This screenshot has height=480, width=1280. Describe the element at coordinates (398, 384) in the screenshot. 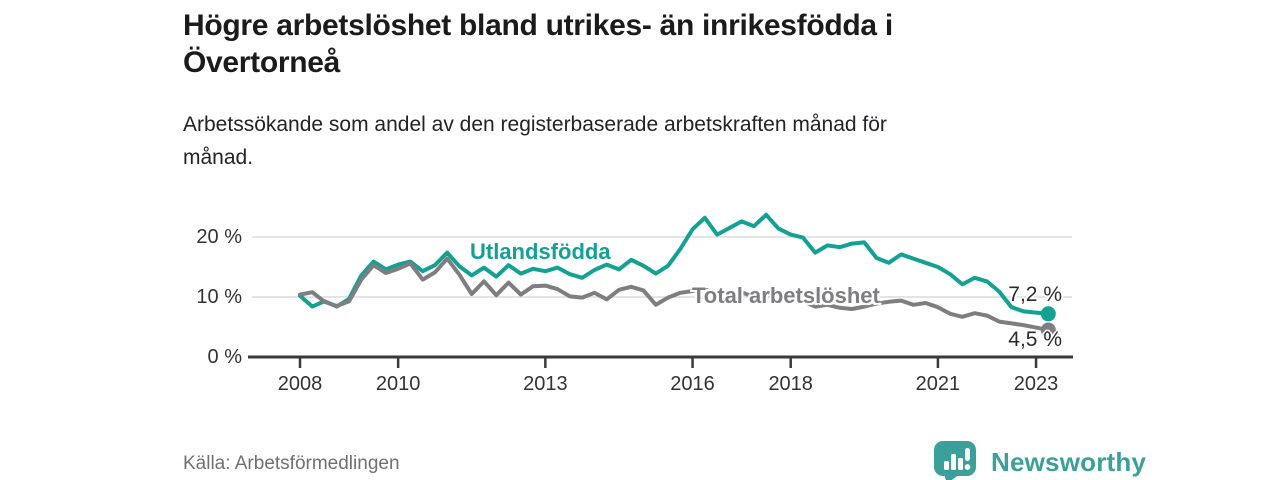

I see `x-axis-tick-label: 2010` at that location.